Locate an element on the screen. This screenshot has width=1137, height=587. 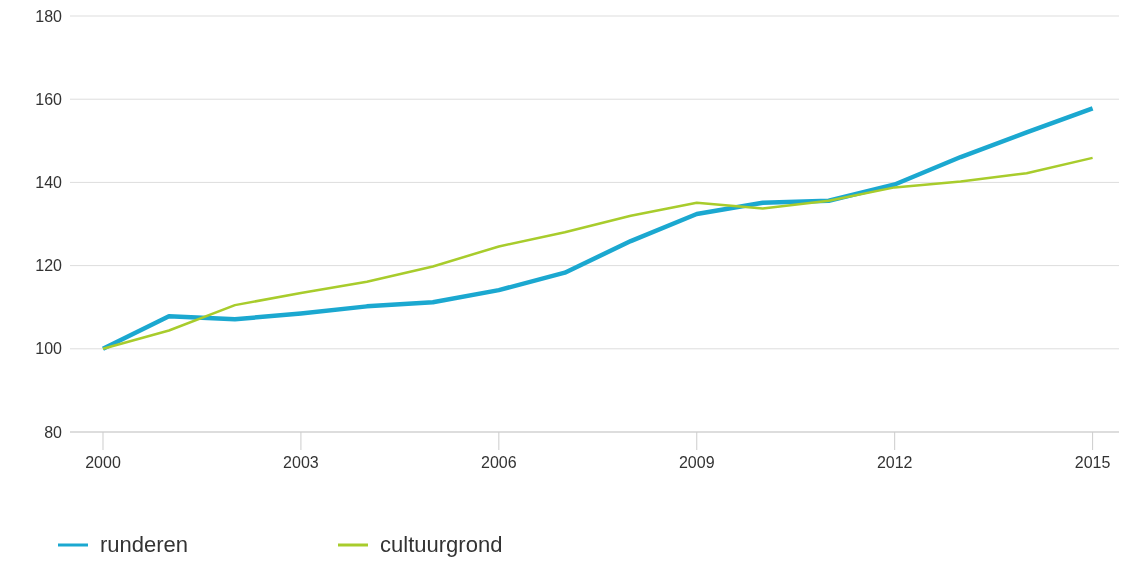
legend-label: runderen is located at coordinates (144, 545).